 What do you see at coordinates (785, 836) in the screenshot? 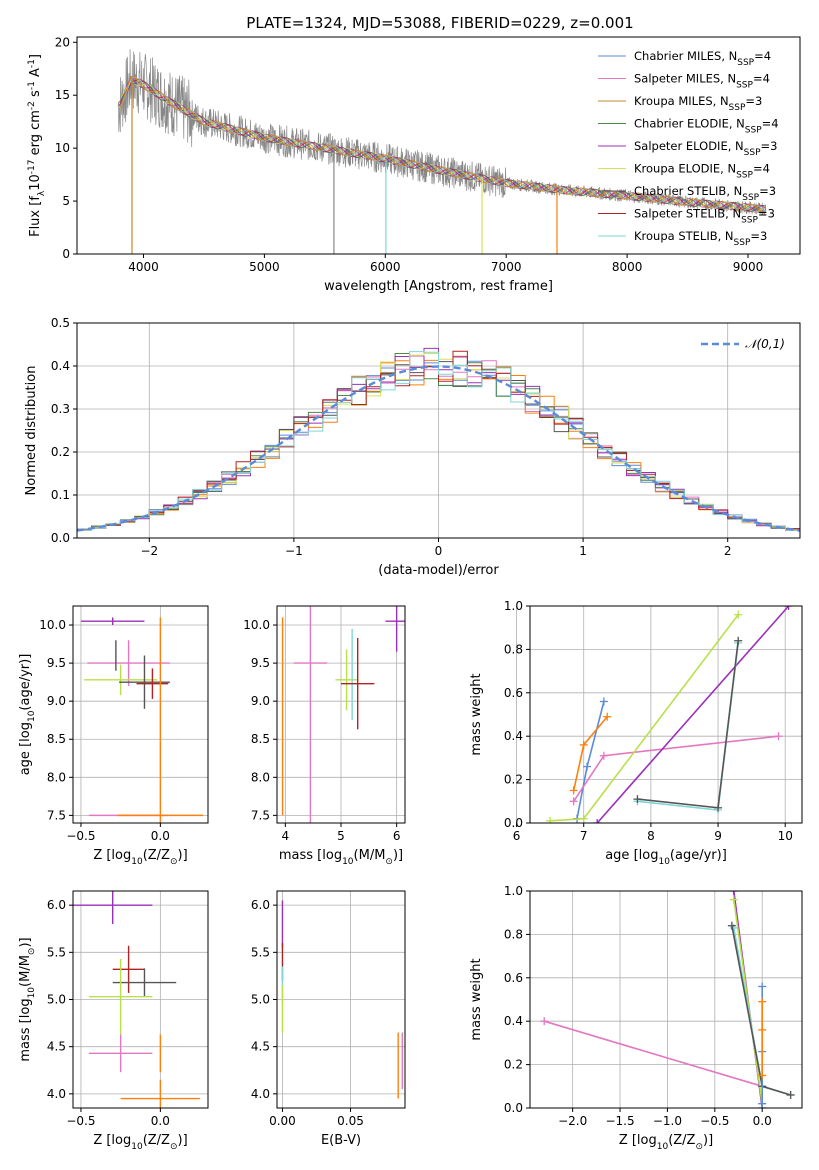
I see `x-tick-label: 10` at bounding box center [785, 836].